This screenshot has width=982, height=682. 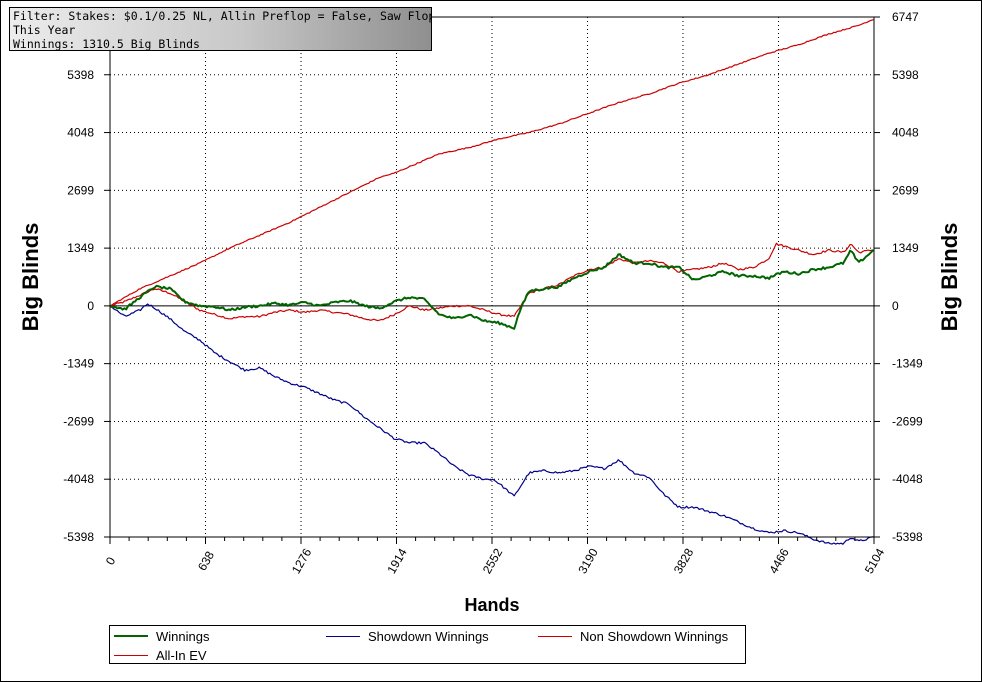 What do you see at coordinates (80, 75) in the screenshot?
I see `y-left-tick-label: 5398` at bounding box center [80, 75].